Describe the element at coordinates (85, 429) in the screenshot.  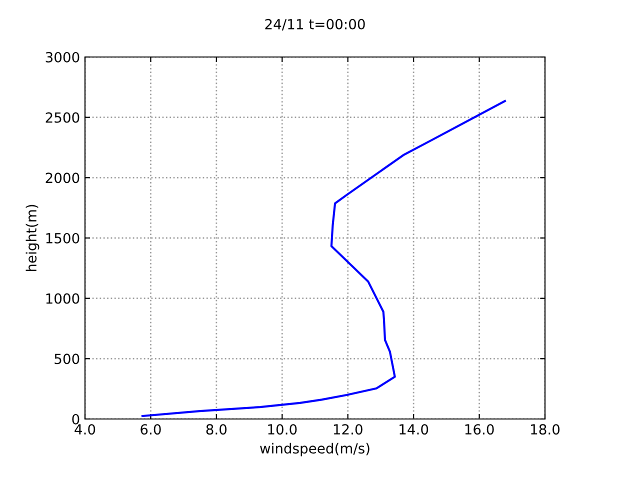
I see `x-tick-label: 4.0` at that location.